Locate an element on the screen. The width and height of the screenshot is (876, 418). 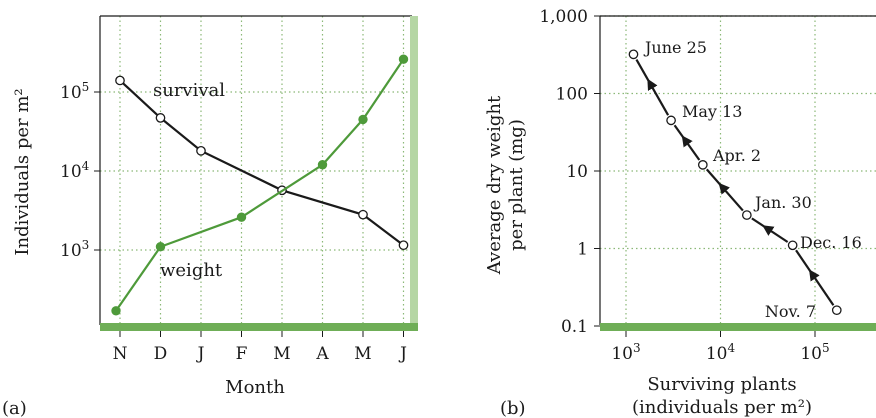
b-y-axis-title-line2: per plant (mg) is located at coordinates (516, 185).